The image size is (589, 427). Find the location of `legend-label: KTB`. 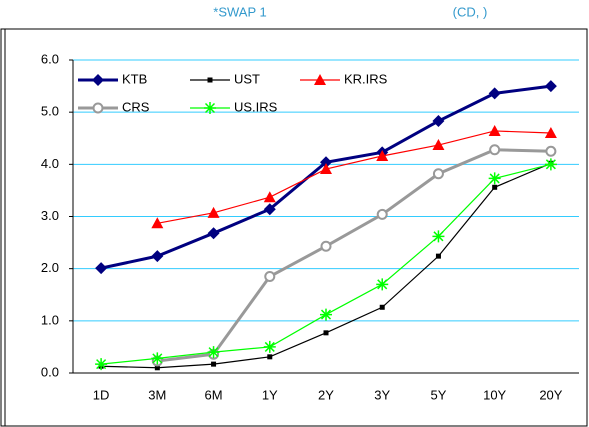

legend-label: KTB is located at coordinates (134, 78).